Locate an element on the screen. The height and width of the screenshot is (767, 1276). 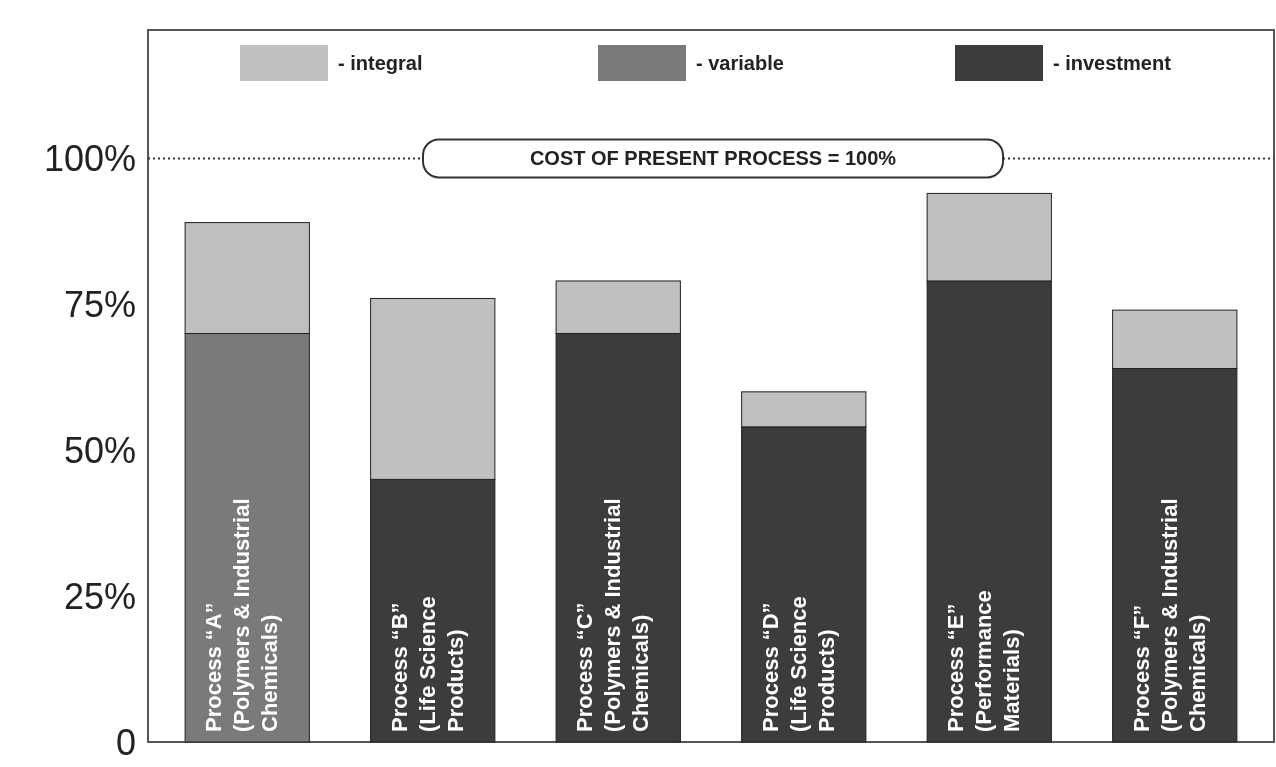
legend-label: - integral is located at coordinates (380, 63).